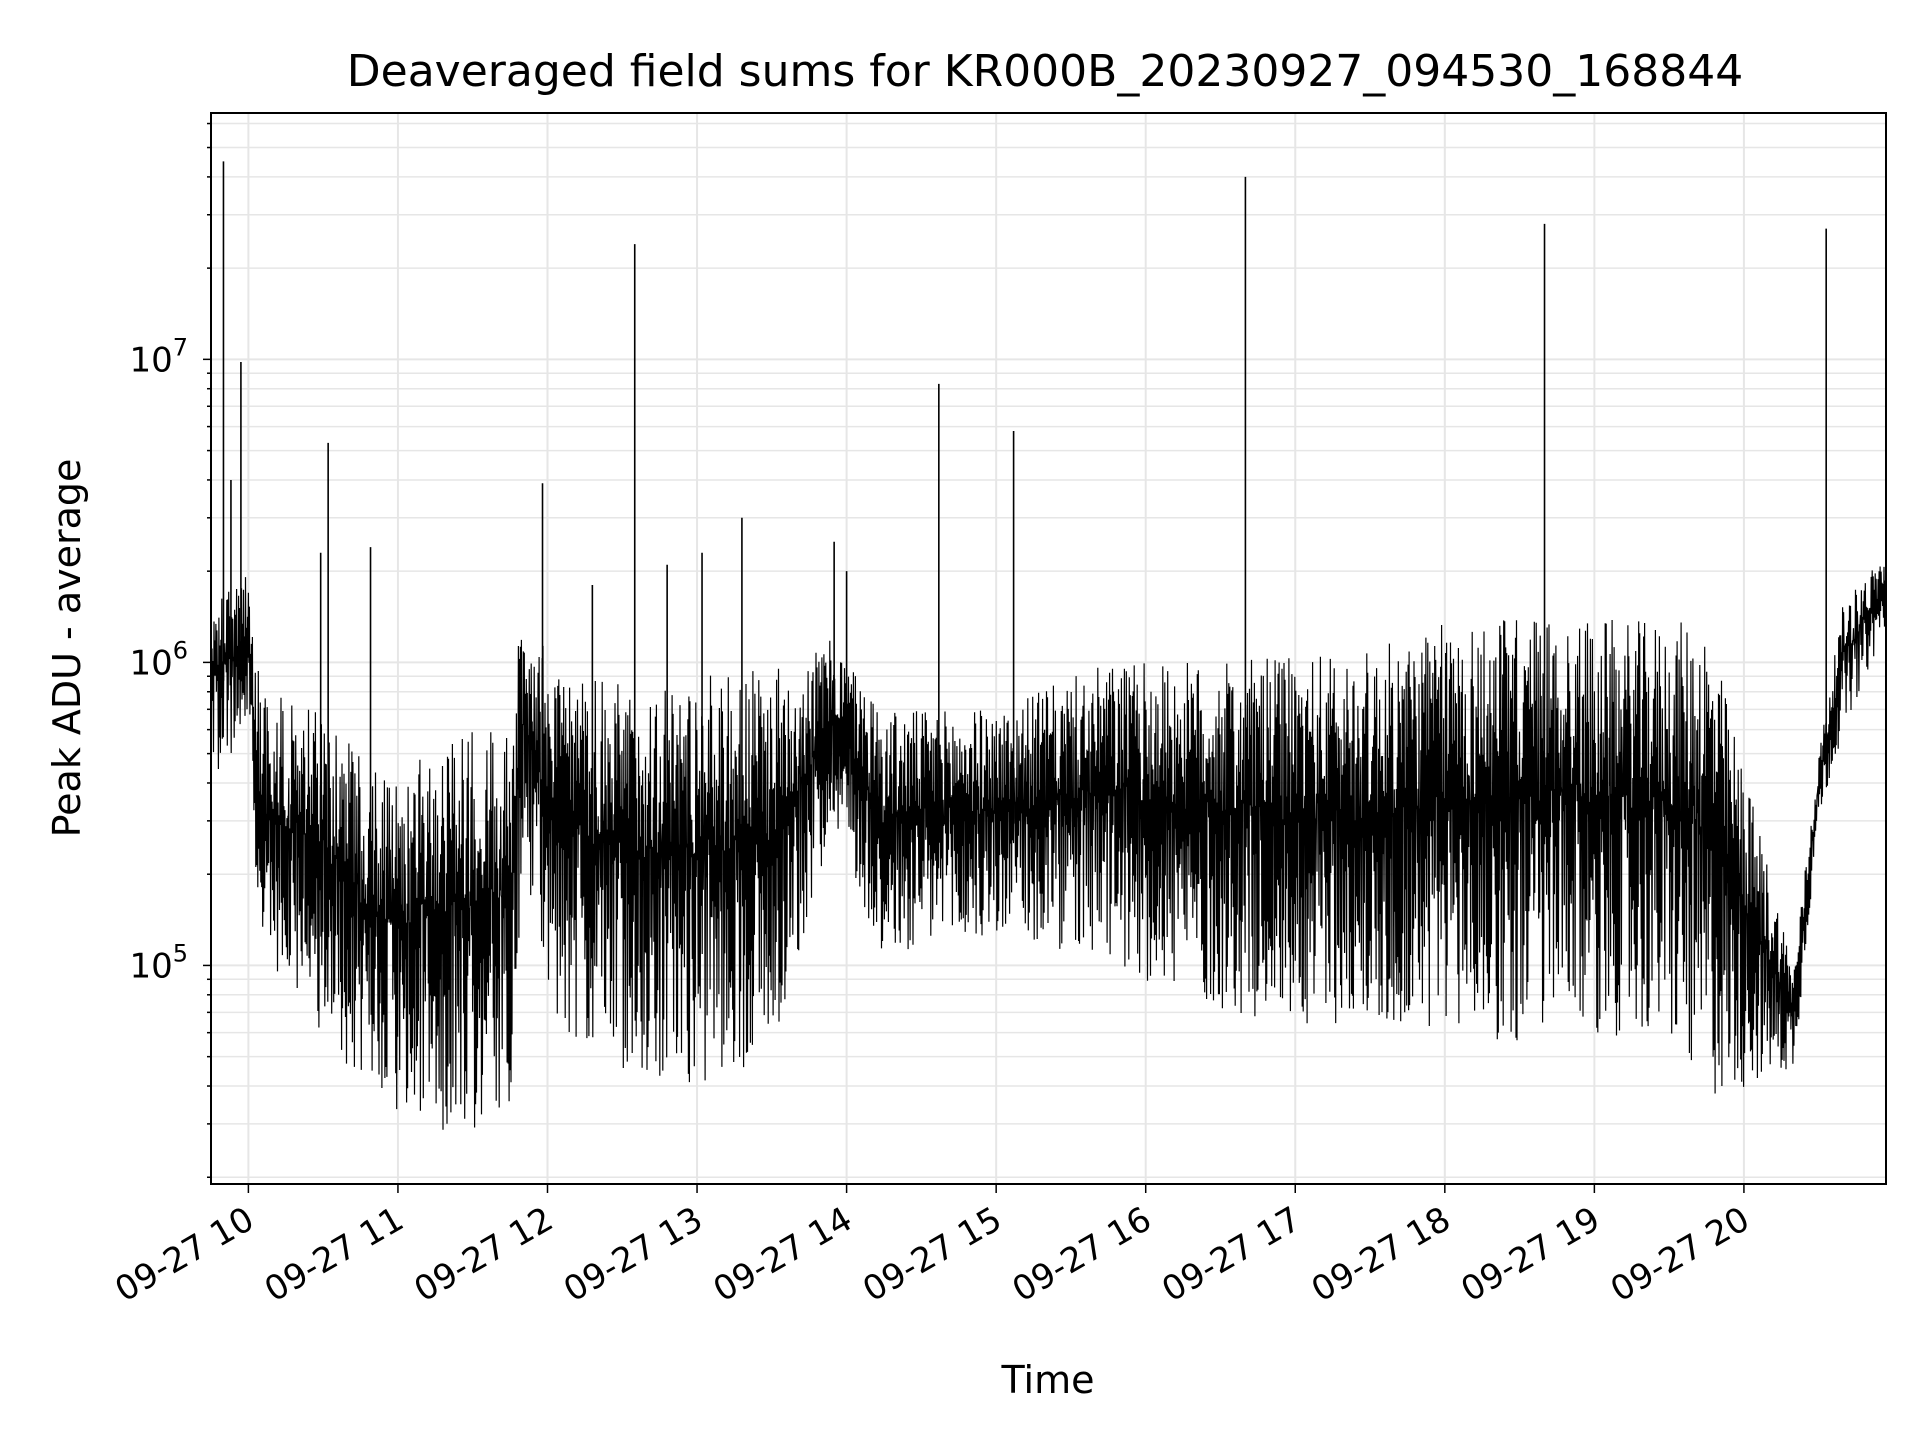  Describe the element at coordinates (158, 659) in the screenshot. I see `y-tick-label: 10⁶` at that location.